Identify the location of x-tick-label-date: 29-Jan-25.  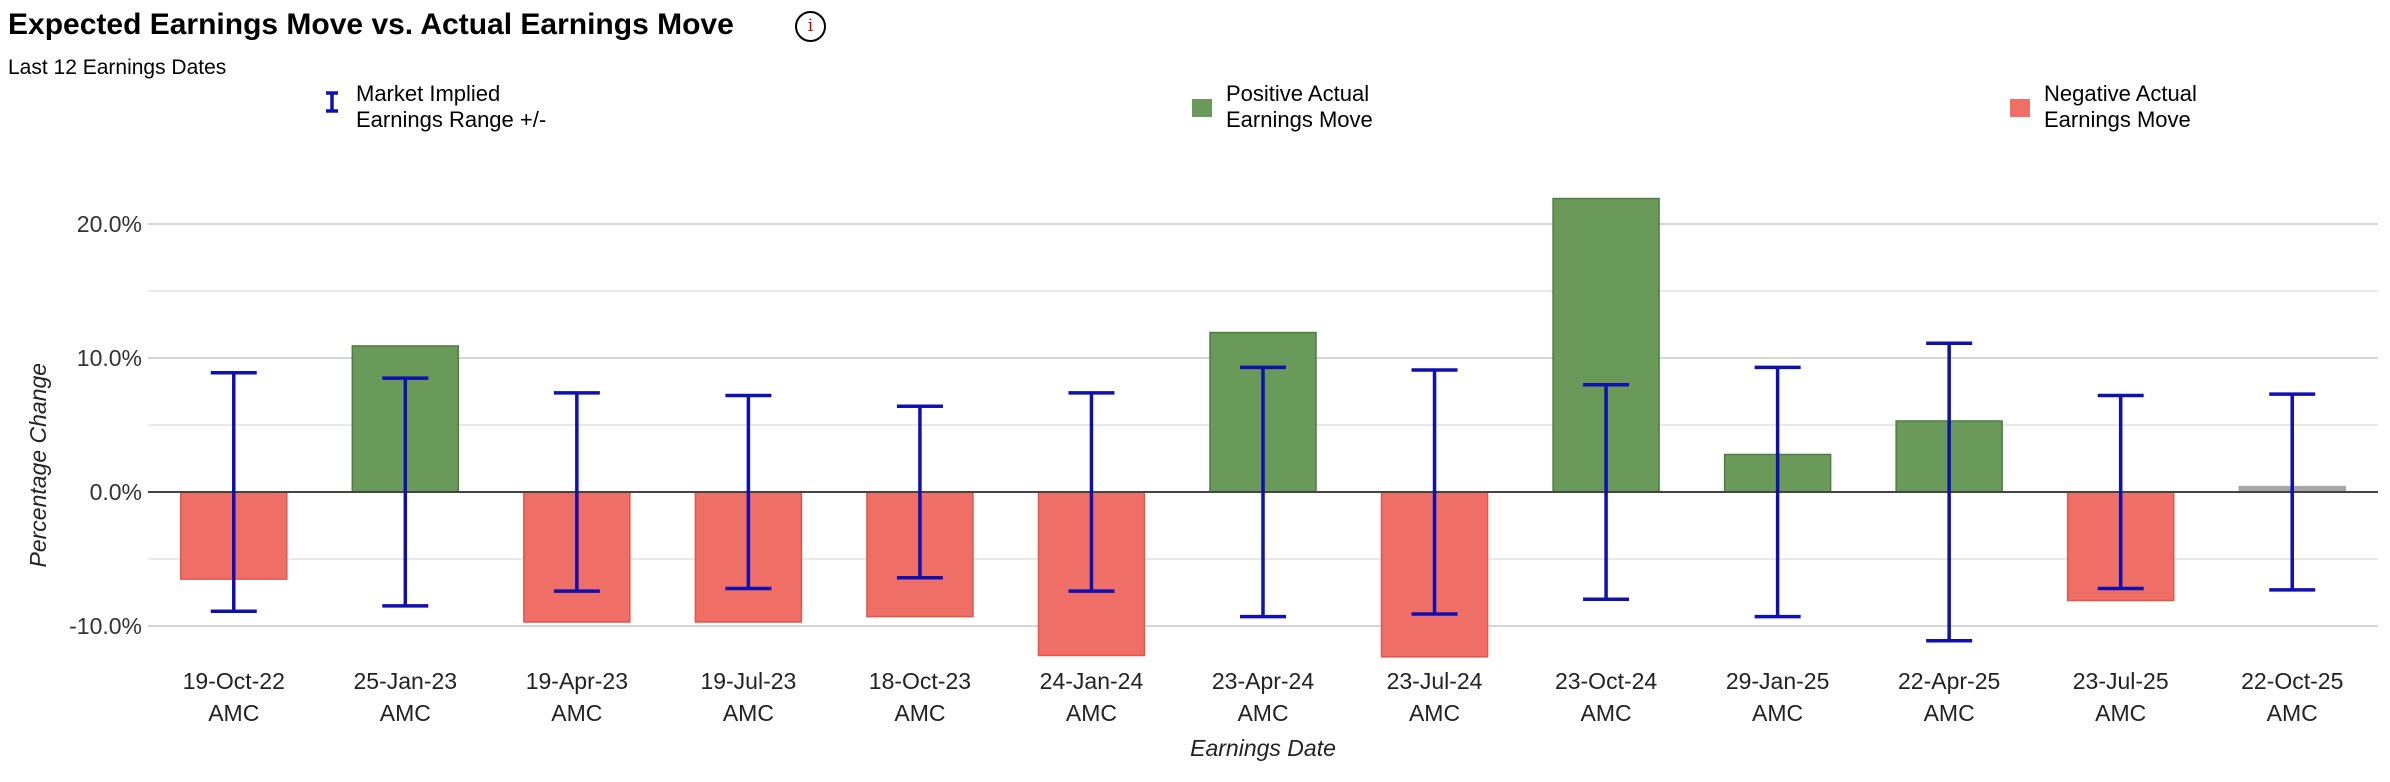
(1778, 681).